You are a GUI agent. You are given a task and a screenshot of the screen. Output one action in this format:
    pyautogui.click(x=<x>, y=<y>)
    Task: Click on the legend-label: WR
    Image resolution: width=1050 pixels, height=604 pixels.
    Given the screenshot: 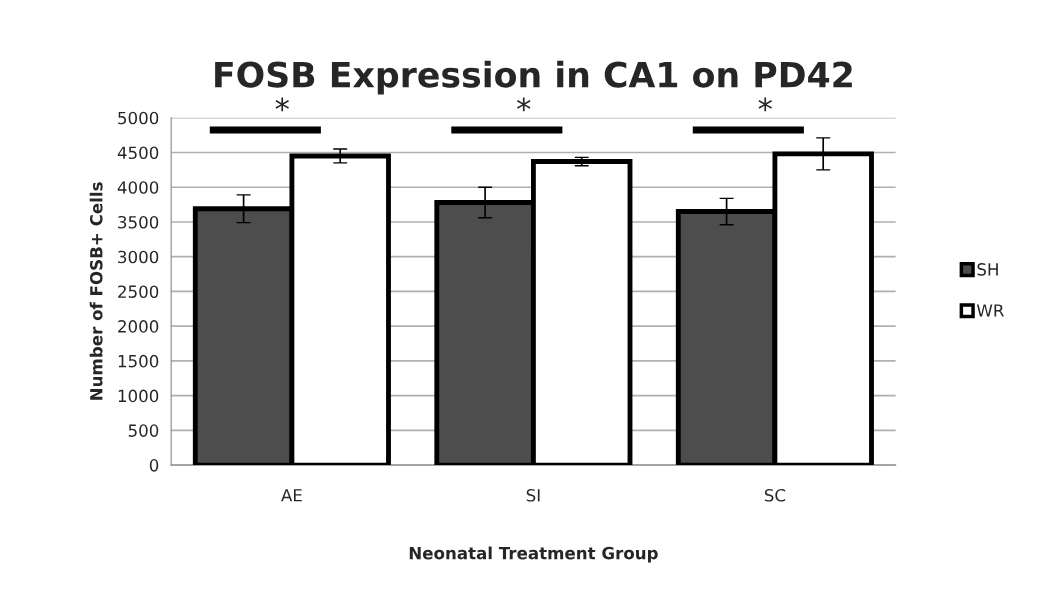 What is the action you would take?
    pyautogui.click(x=990, y=310)
    